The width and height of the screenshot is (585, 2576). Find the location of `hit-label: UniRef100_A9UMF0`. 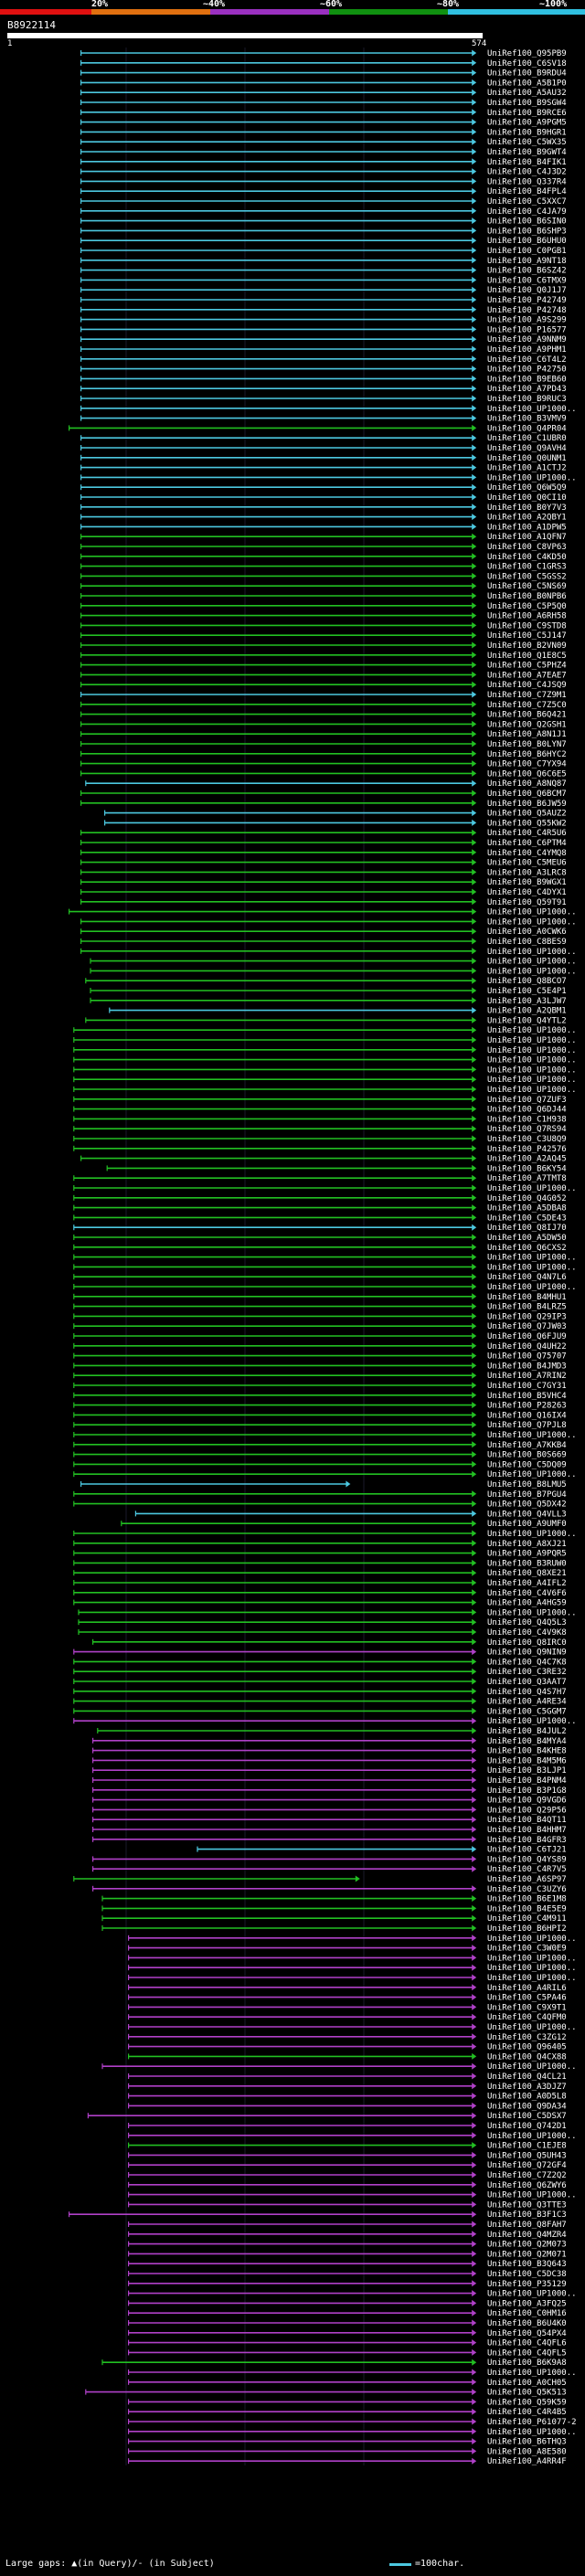

hit-label: UniRef100_A9UMF0 is located at coordinates (527, 1524).